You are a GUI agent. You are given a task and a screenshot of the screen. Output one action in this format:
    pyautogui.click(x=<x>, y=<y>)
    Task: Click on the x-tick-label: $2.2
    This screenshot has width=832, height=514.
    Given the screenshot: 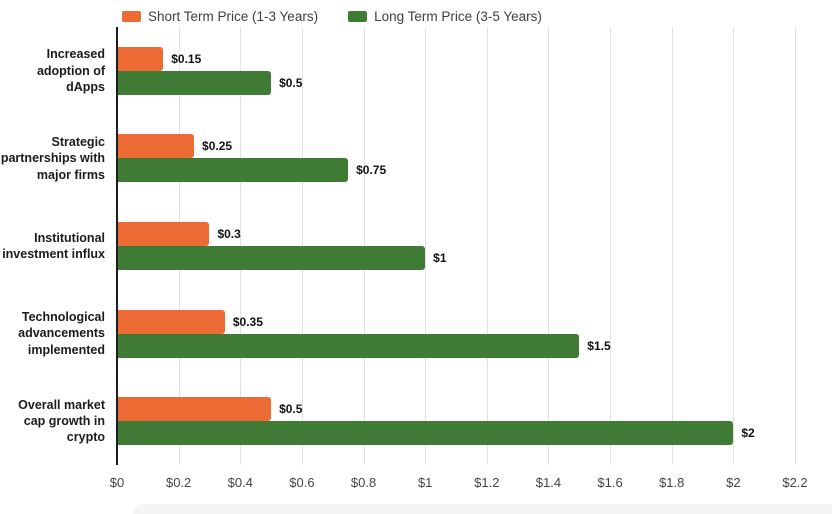 What is the action you would take?
    pyautogui.click(x=795, y=482)
    